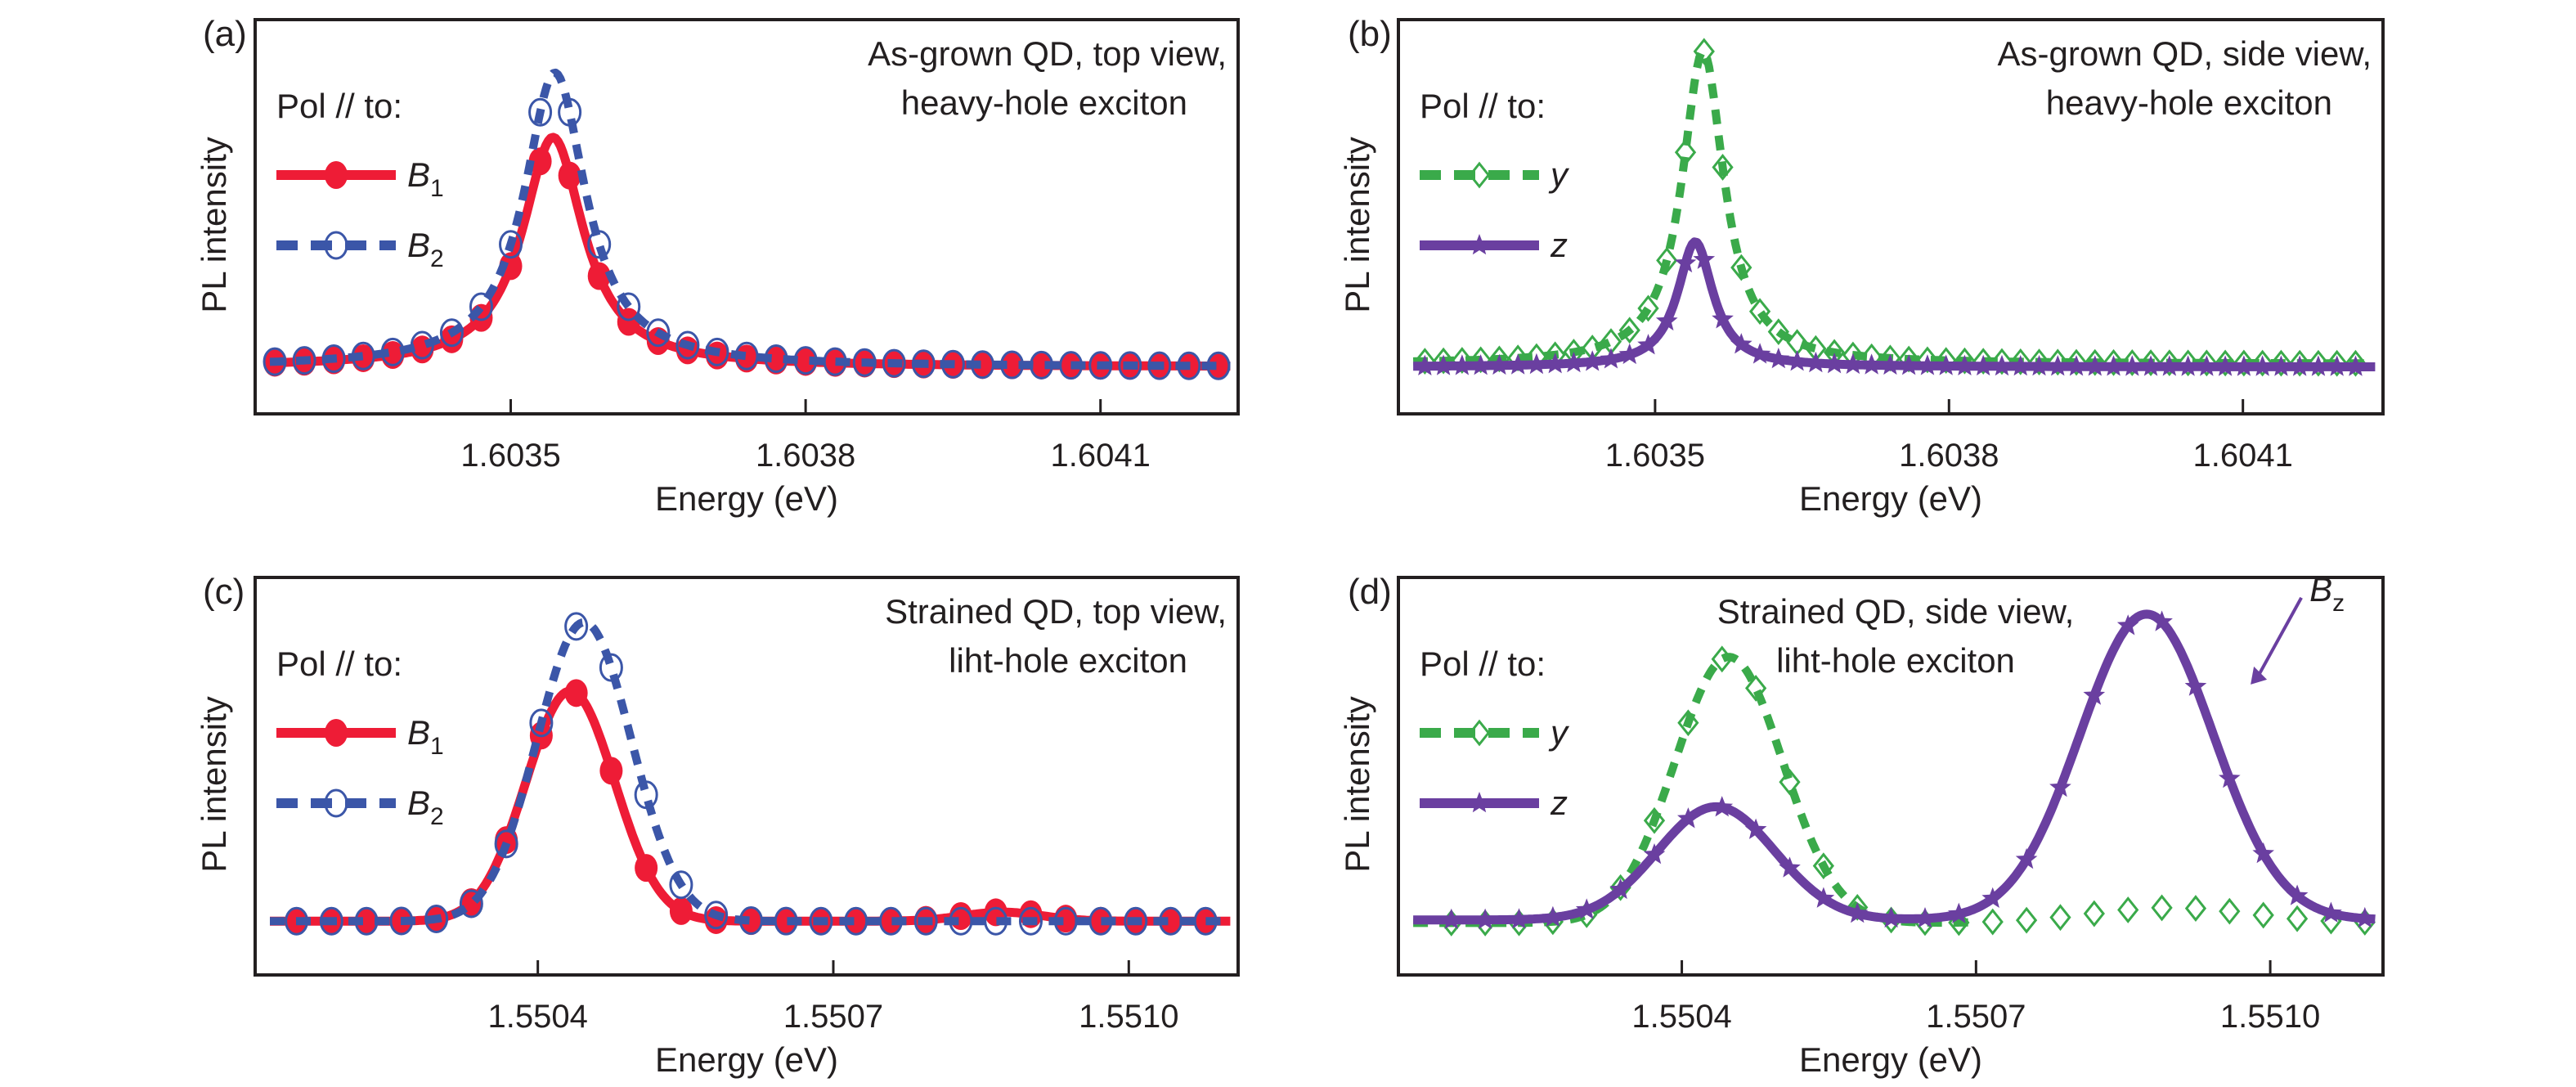  I want to click on legend-item-y: y, so click(1495, 174).